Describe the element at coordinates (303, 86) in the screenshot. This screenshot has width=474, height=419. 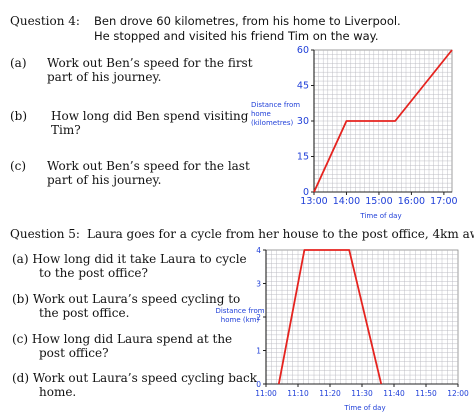
I see `y-tick-label: 45` at that location.